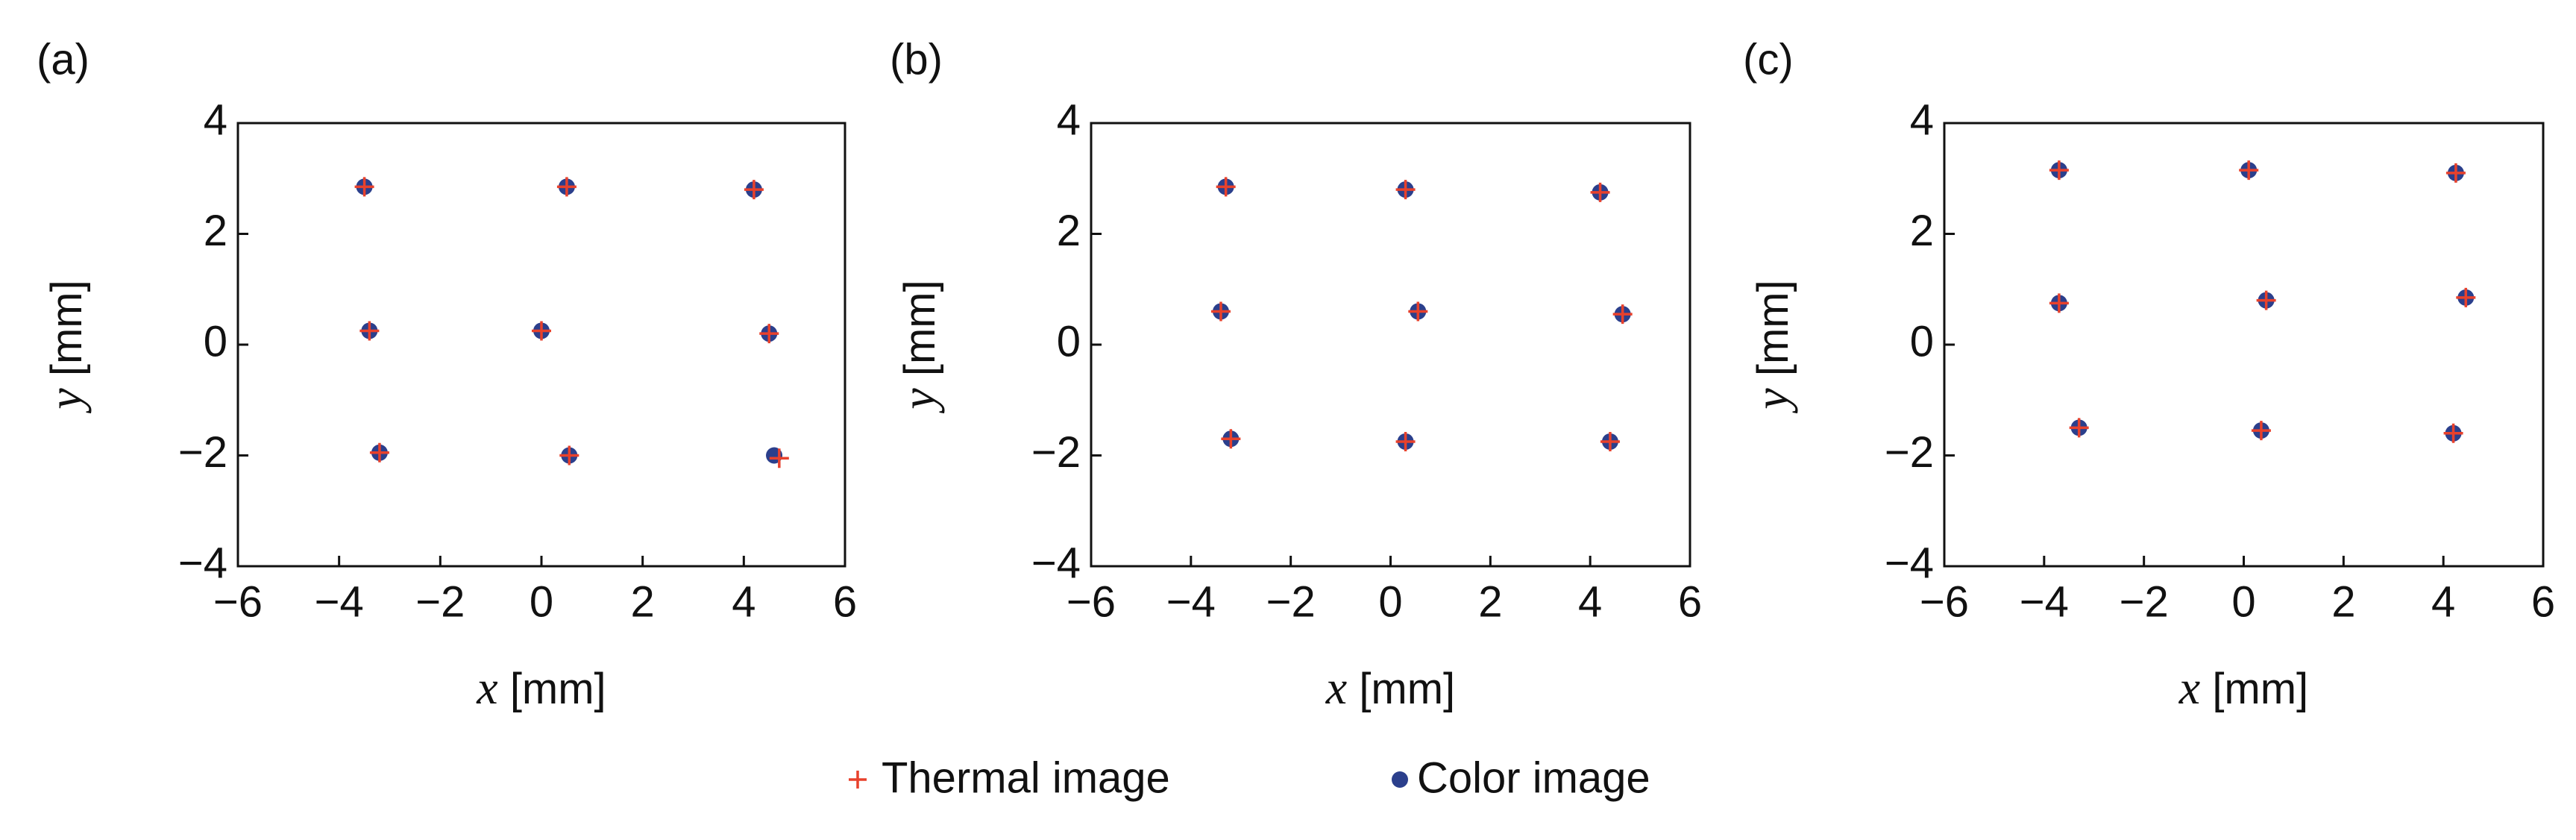 The height and width of the screenshot is (840, 2576). I want to click on plot-frame, so click(2244, 345).